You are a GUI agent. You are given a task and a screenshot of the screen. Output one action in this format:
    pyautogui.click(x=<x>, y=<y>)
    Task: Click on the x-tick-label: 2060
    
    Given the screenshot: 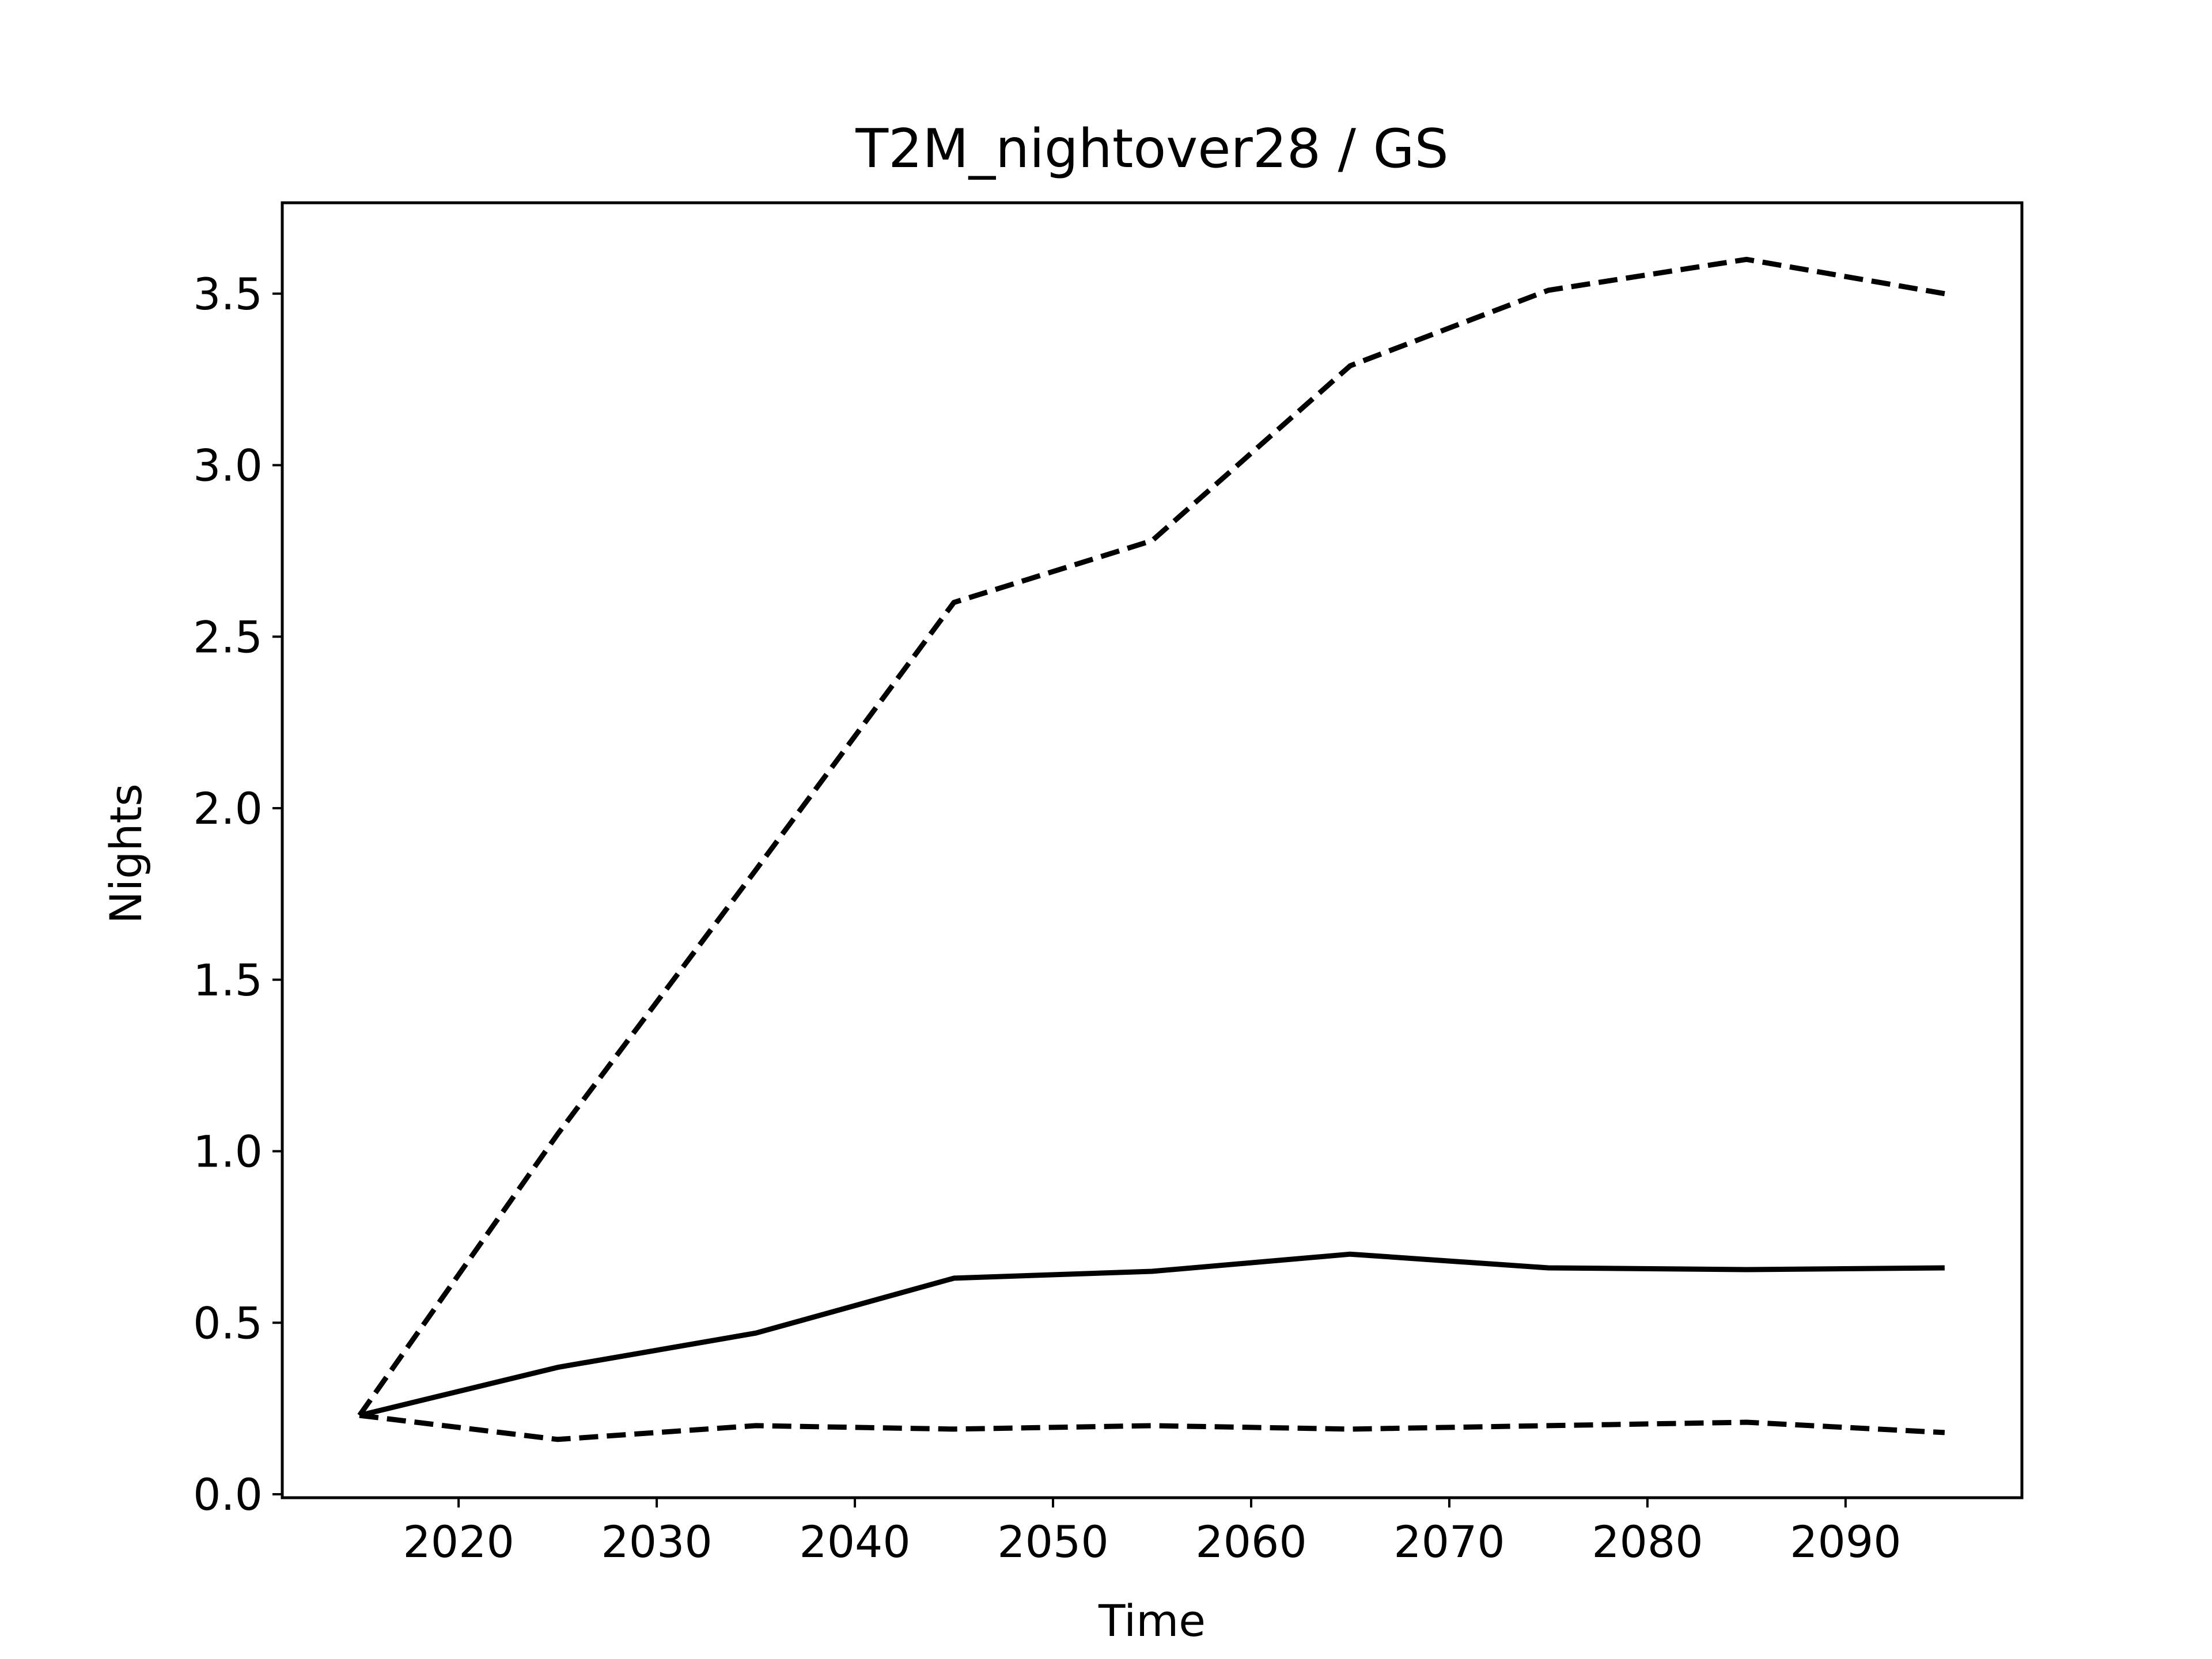 What is the action you would take?
    pyautogui.click(x=1250, y=1541)
    